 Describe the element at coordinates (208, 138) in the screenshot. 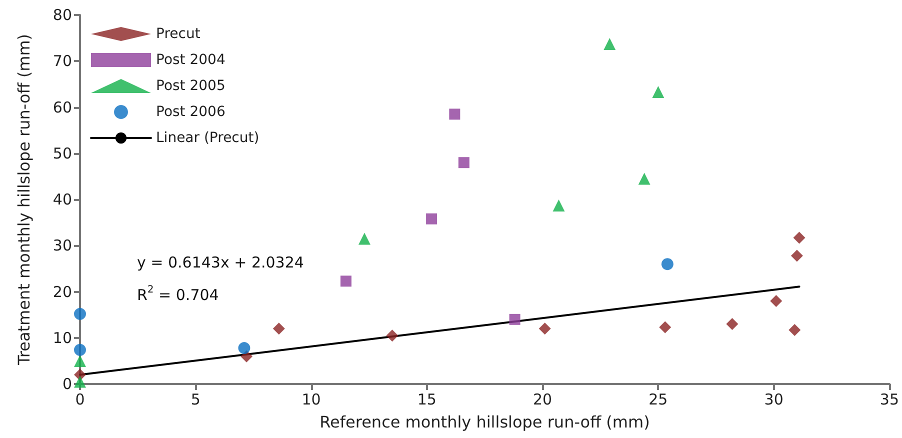

I see `legend-label: Linear (Precut)` at that location.